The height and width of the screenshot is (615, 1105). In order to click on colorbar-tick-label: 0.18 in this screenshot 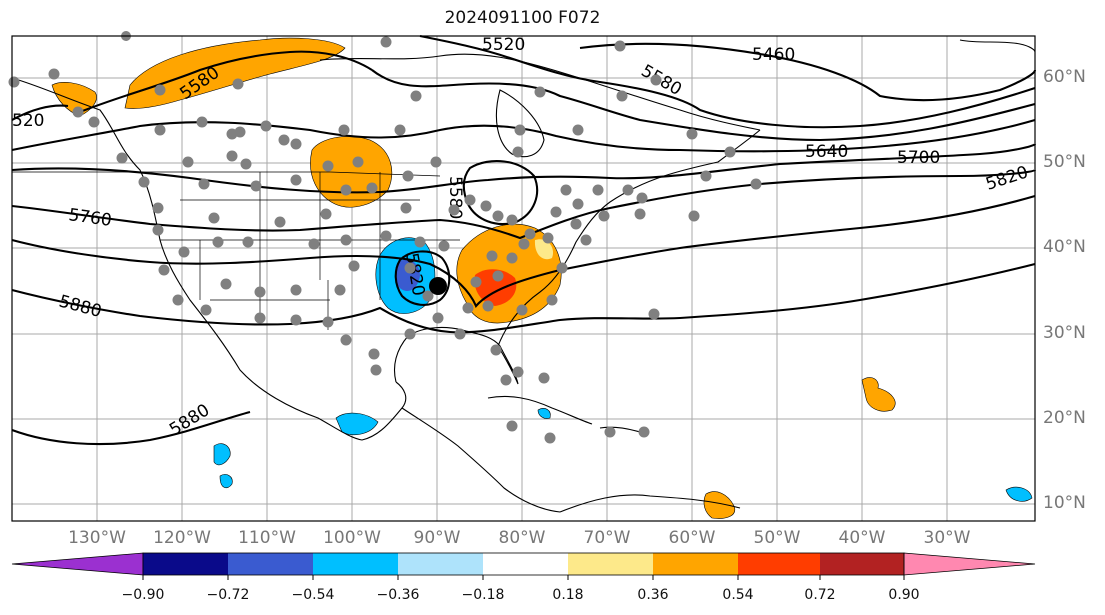, I will do `click(568, 595)`.